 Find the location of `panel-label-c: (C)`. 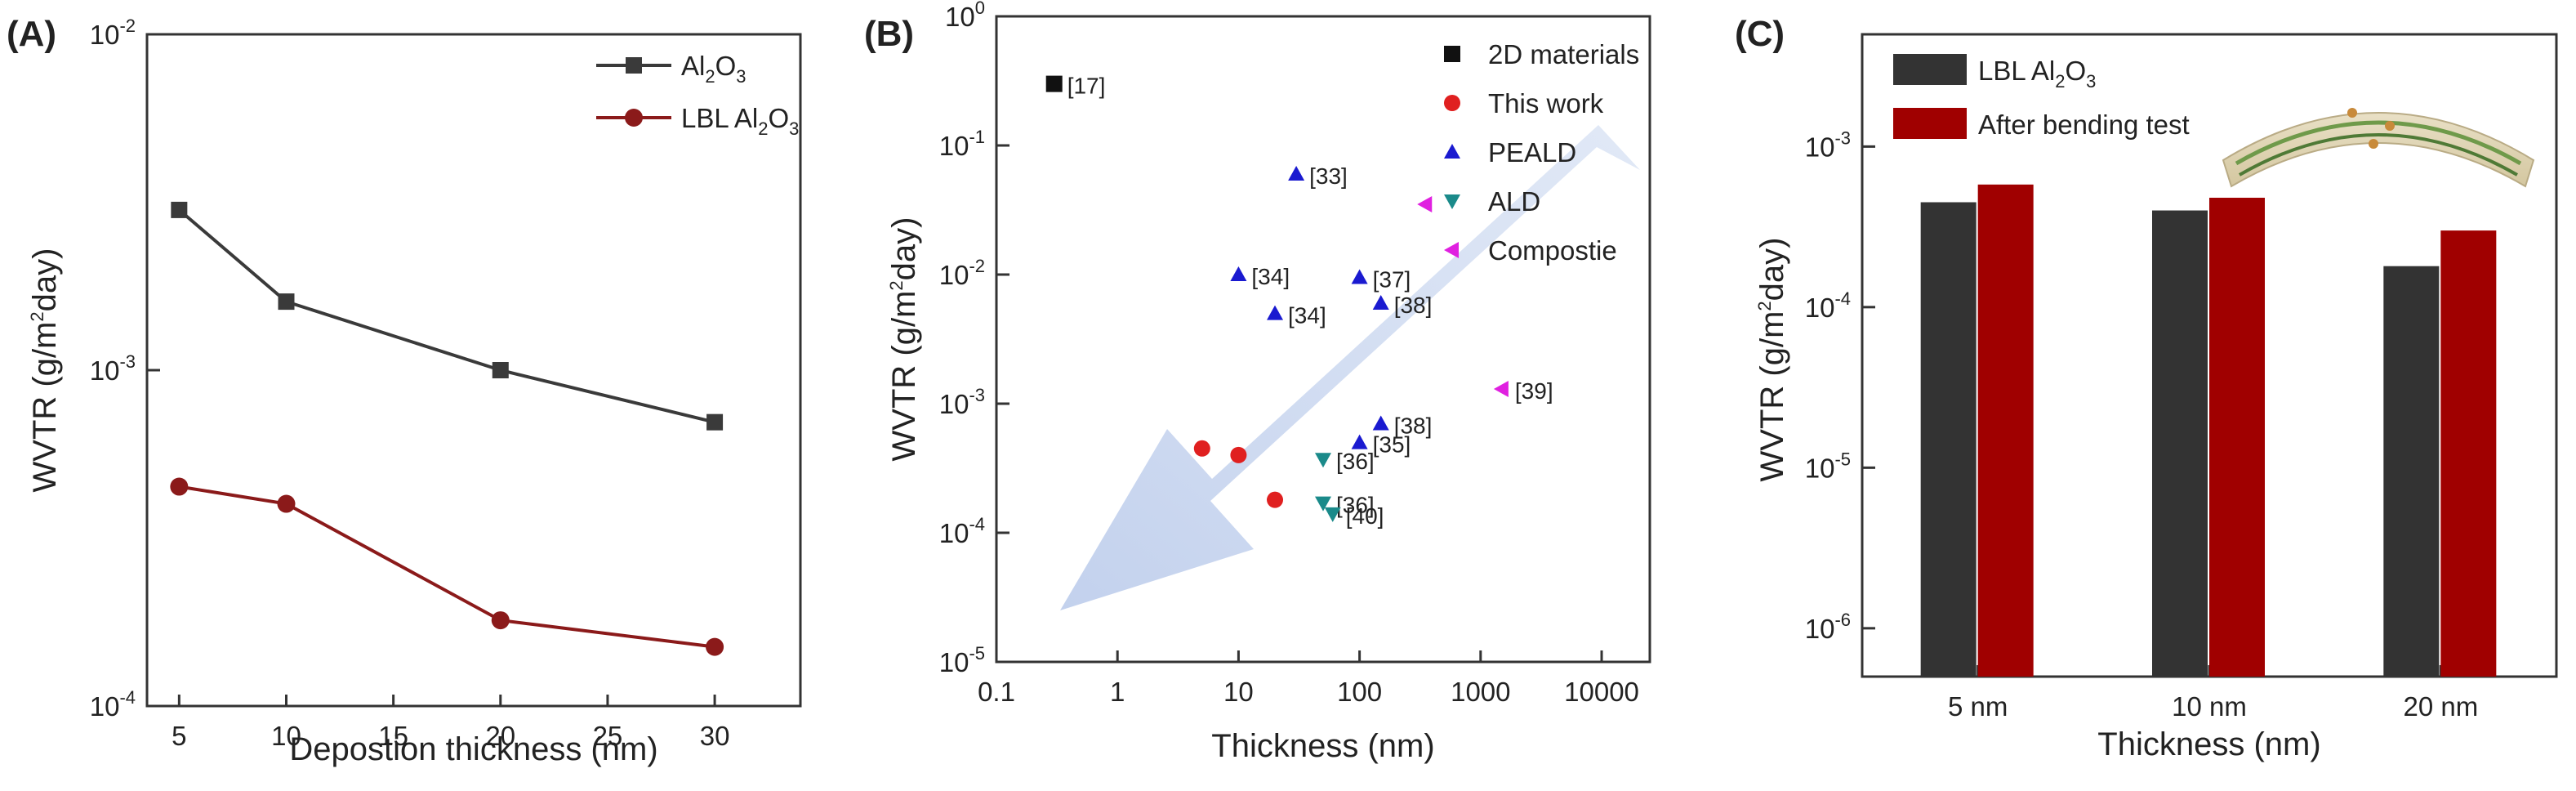

panel-label-c: (C) is located at coordinates (1760, 34).